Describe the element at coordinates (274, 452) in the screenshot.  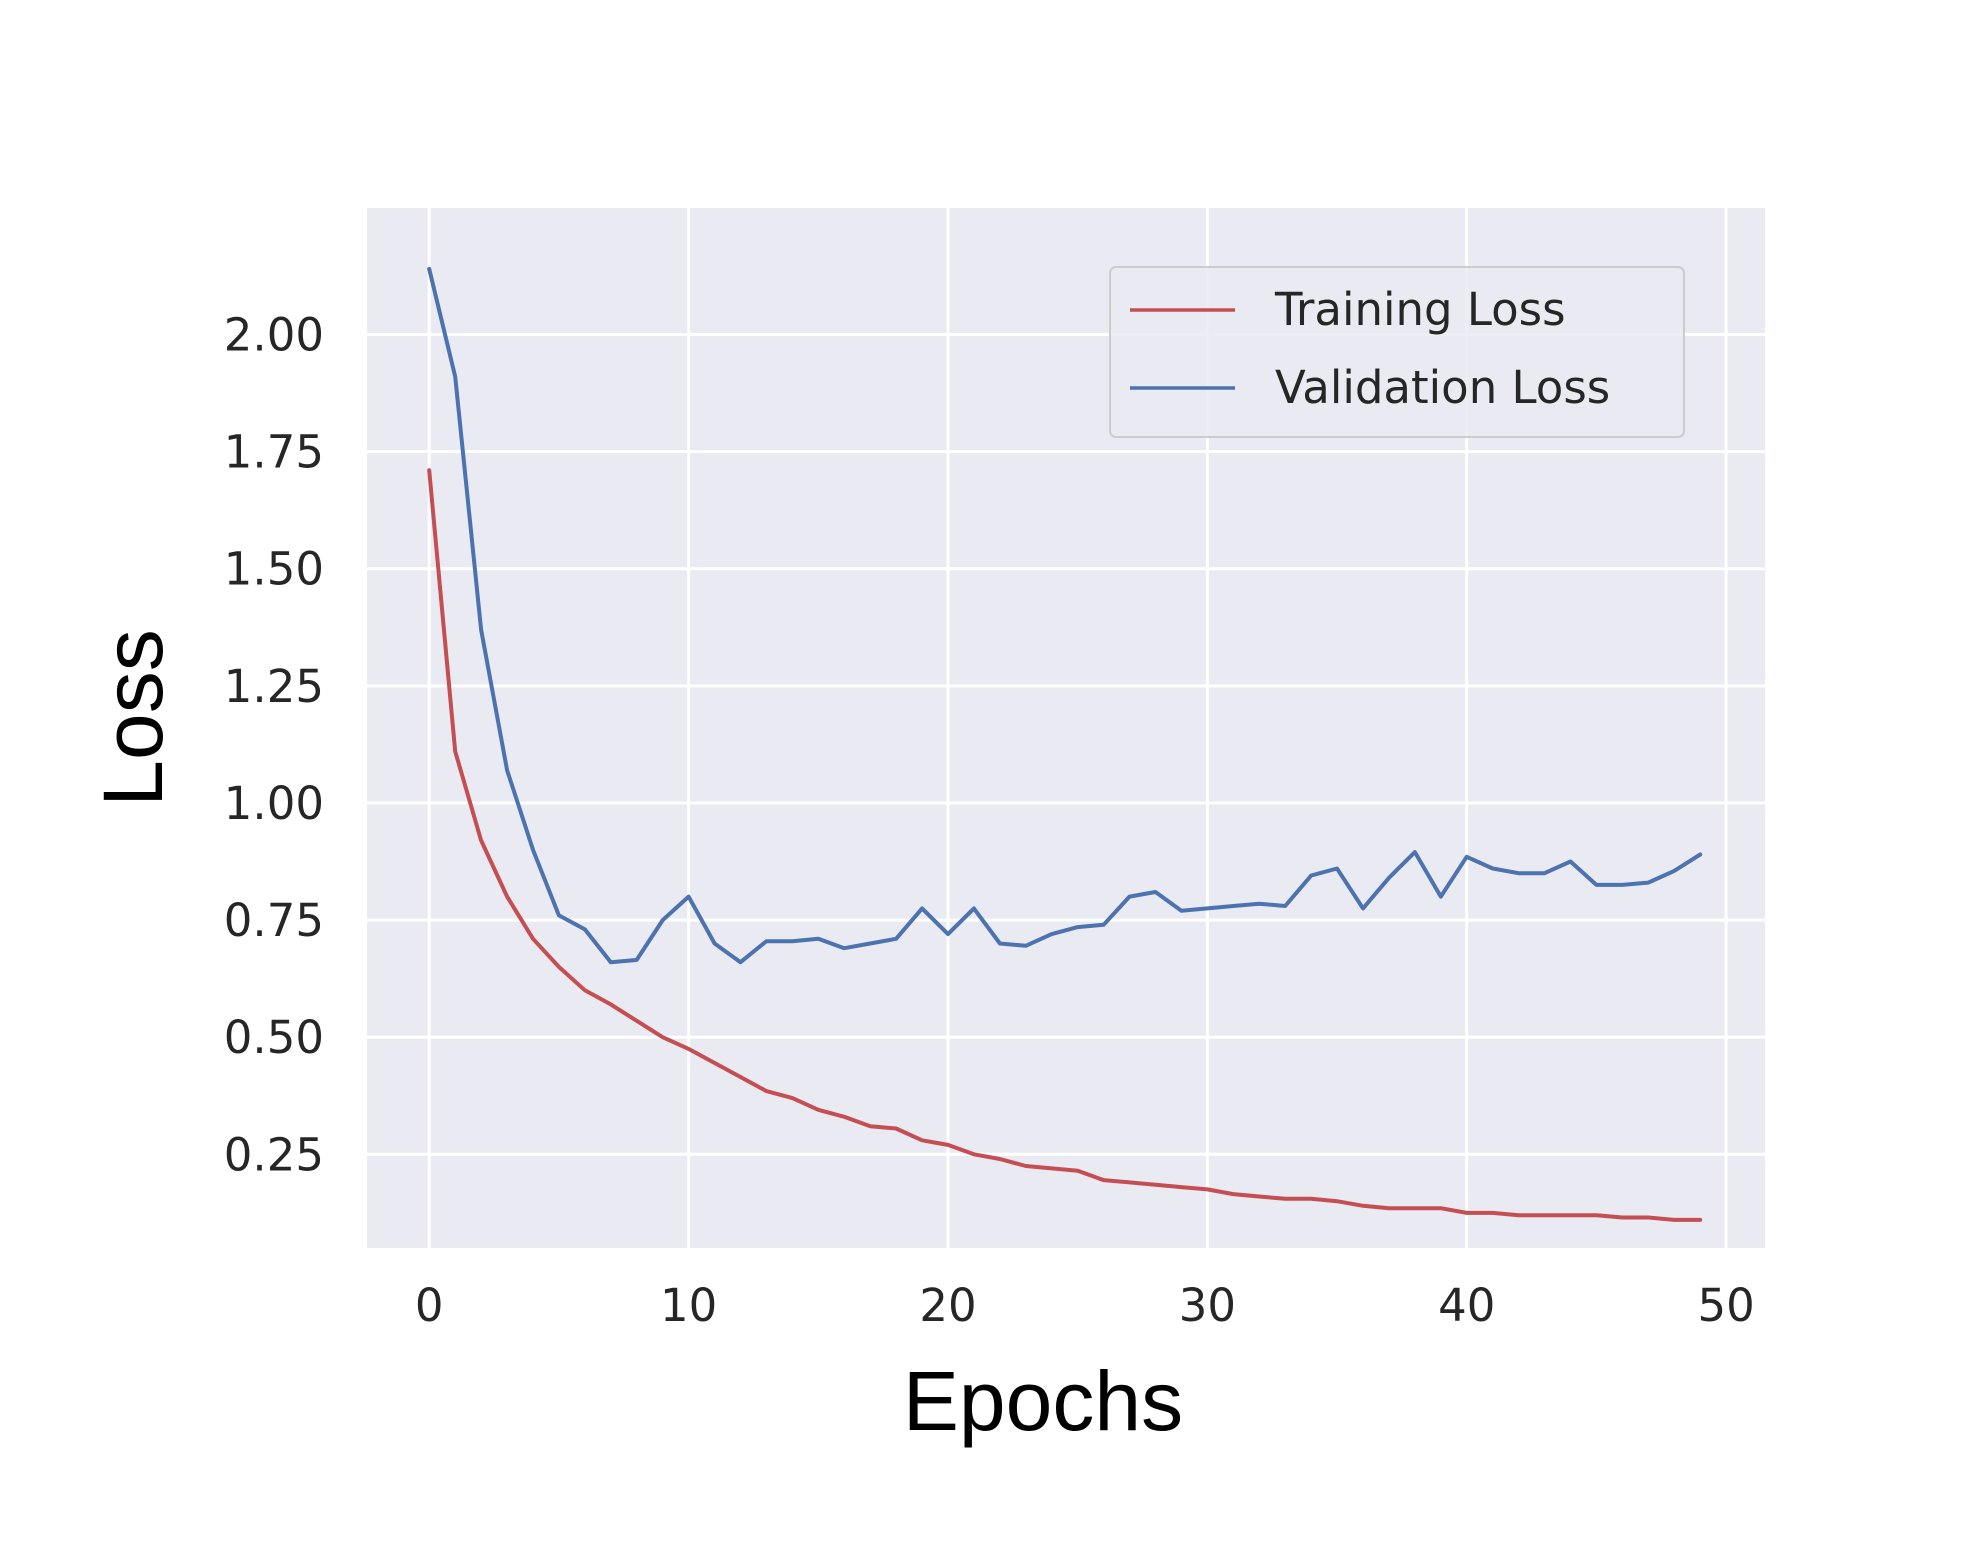
I see `y-tick-label: 1.75` at that location.